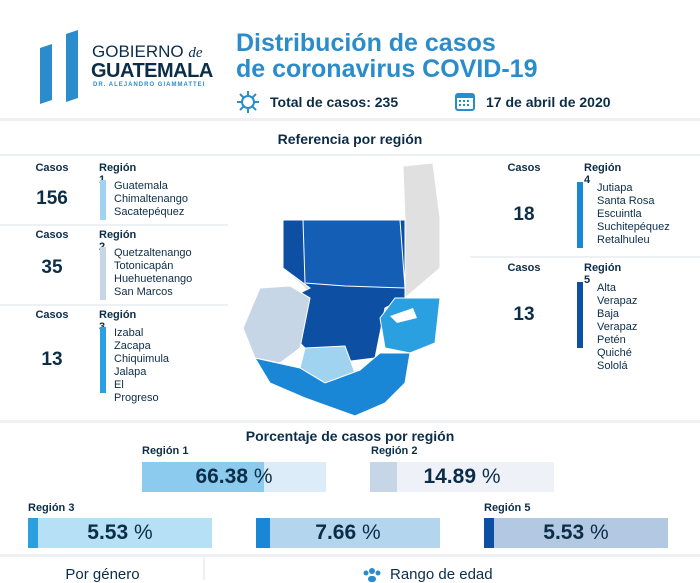 This screenshot has height=583, width=700. I want to click on calendar-icon, so click(465, 102).